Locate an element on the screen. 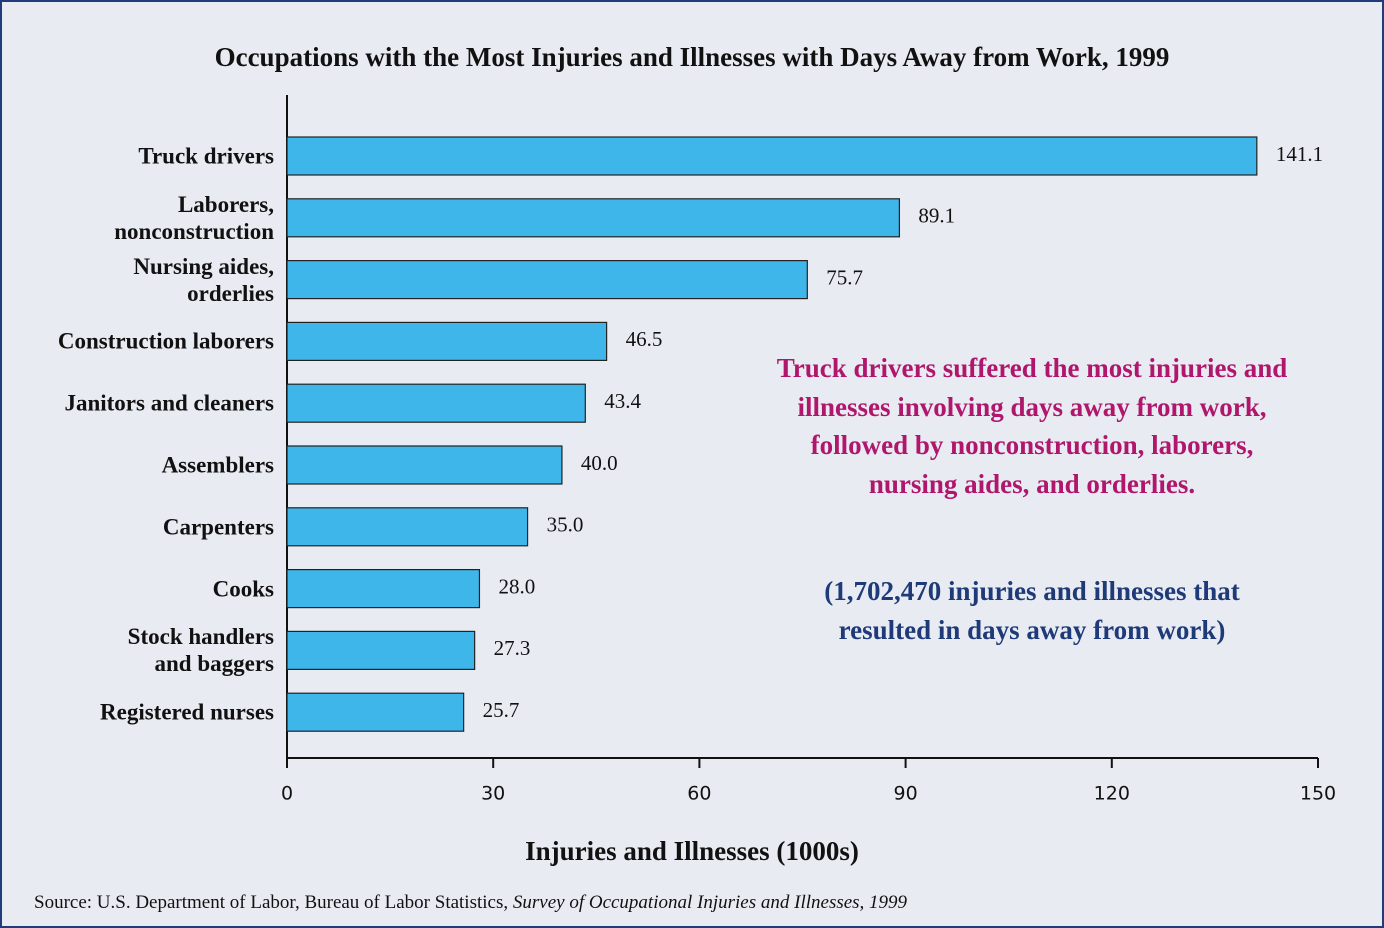 This screenshot has height=928, width=1384. y-tick-label: Stock handlers and baggers is located at coordinates (200, 650).